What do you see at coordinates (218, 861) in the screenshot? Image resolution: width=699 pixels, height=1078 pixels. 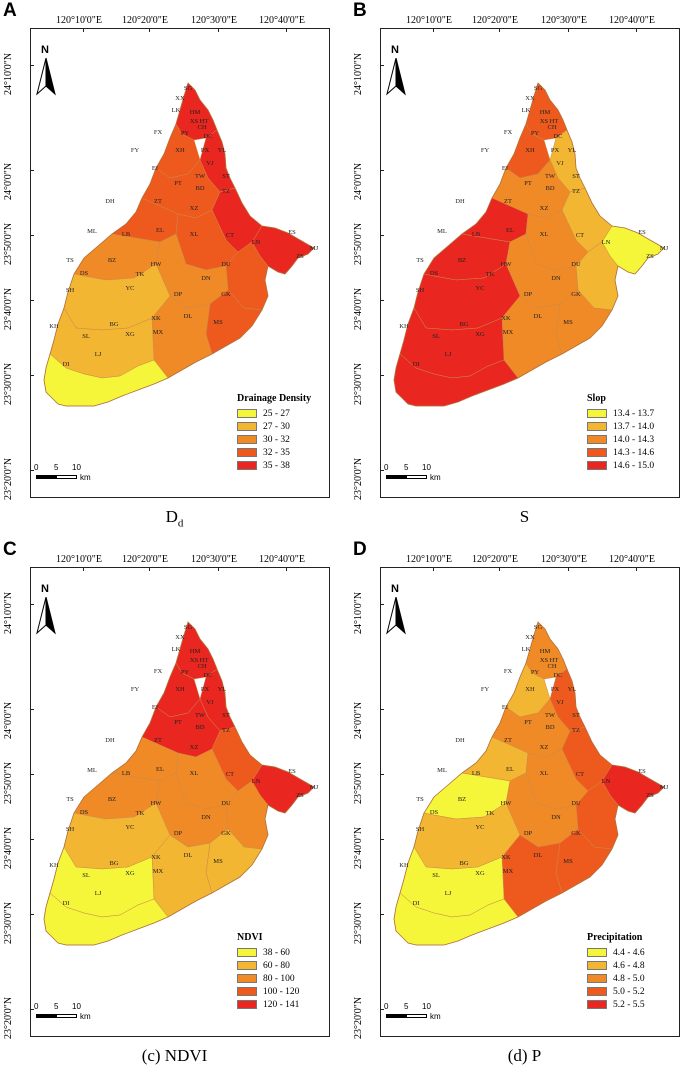 I see `district-code: MS` at bounding box center [218, 861].